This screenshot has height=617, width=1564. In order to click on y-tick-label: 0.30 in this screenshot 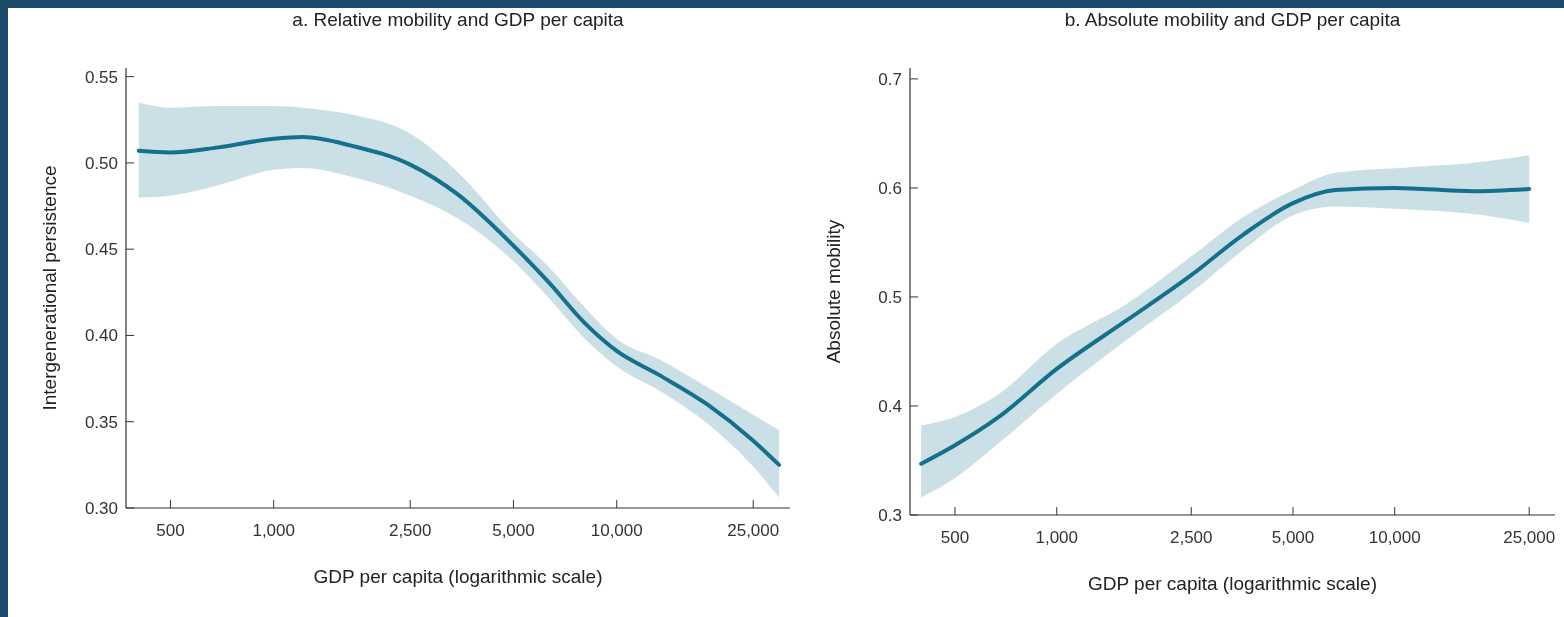, I will do `click(101, 508)`.